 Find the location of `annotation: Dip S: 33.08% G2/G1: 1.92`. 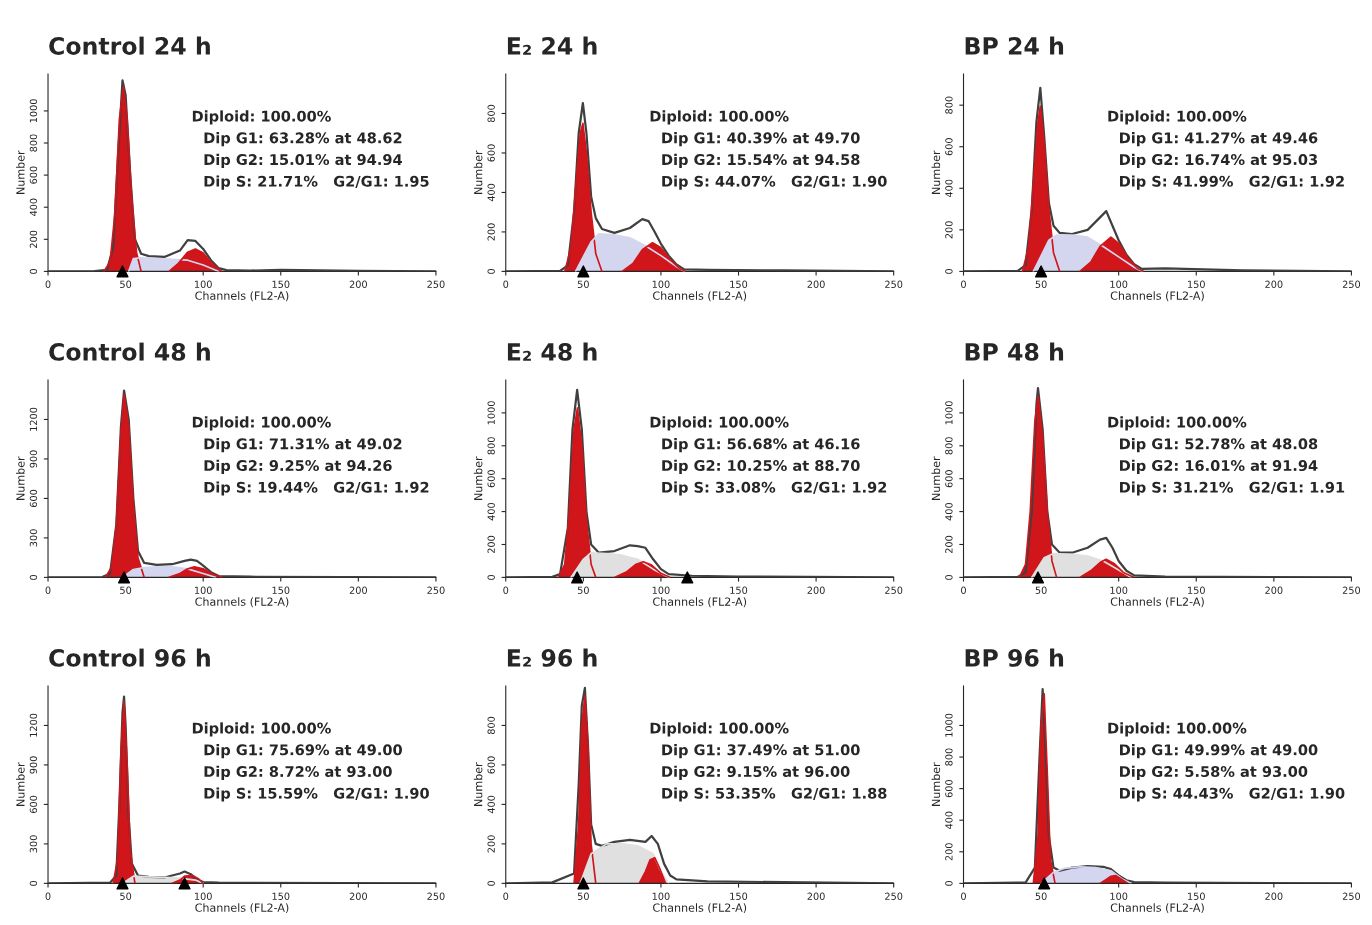

annotation: Dip S: 33.08% G2/G1: 1.92 is located at coordinates (774, 488).